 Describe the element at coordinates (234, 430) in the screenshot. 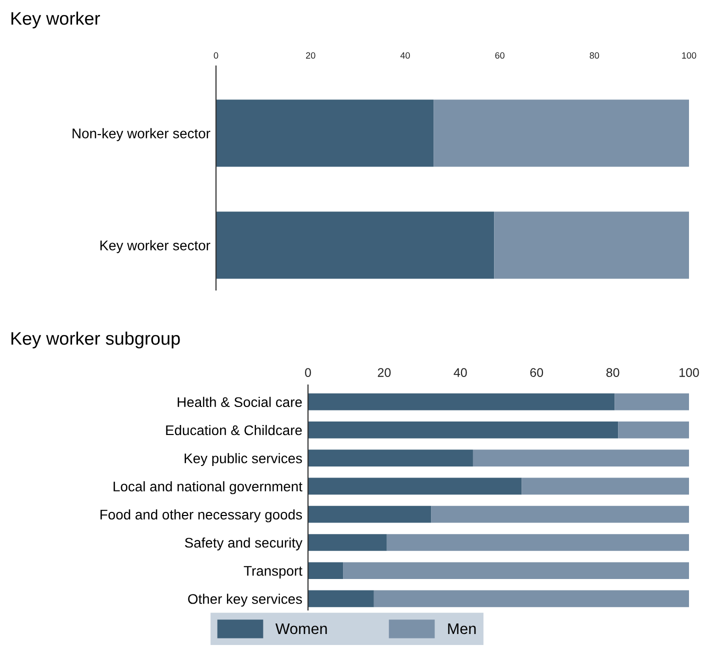

I see `y-tick-label: Education & Childcare` at that location.